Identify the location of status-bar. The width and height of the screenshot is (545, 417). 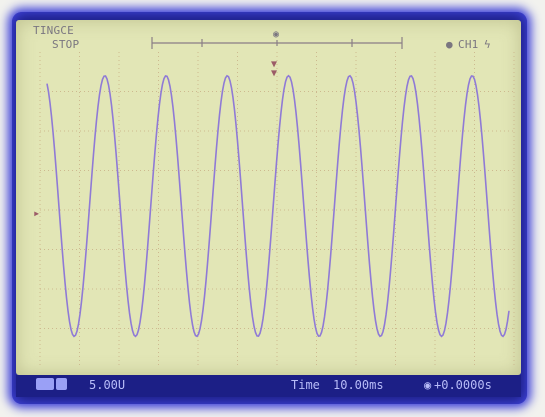
(268, 386).